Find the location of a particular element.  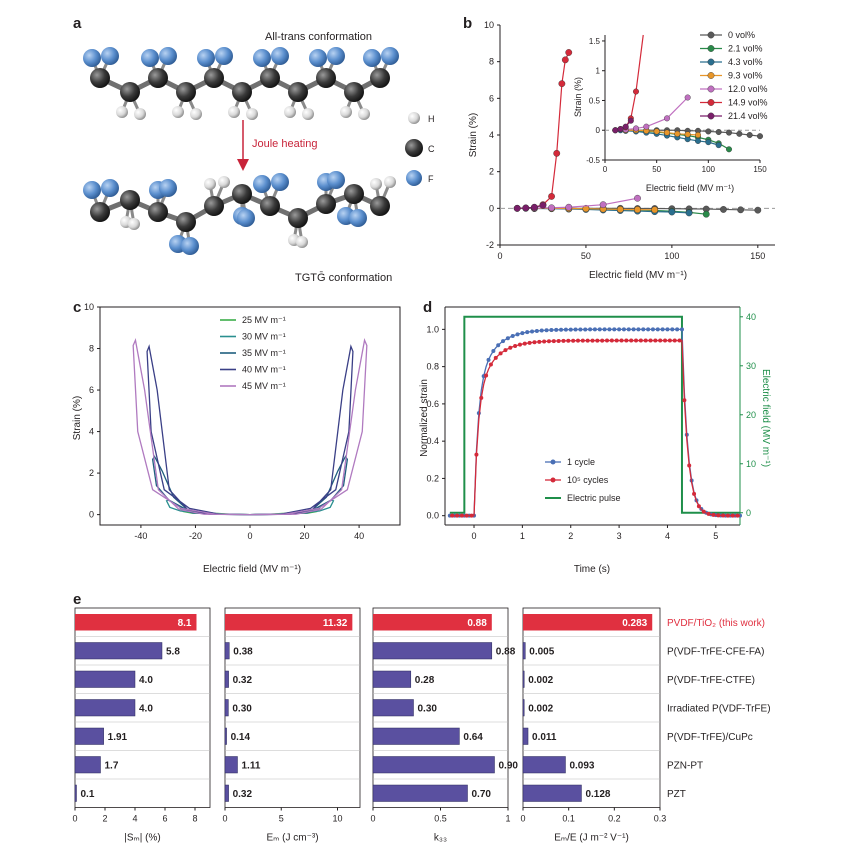

bar-value-label: 1.7 is located at coordinates (112, 766).